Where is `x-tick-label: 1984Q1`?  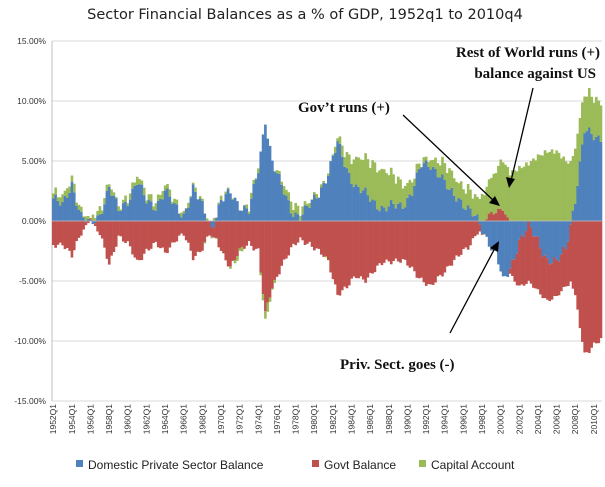
x-tick-label: 1984Q1 is located at coordinates (351, 419).